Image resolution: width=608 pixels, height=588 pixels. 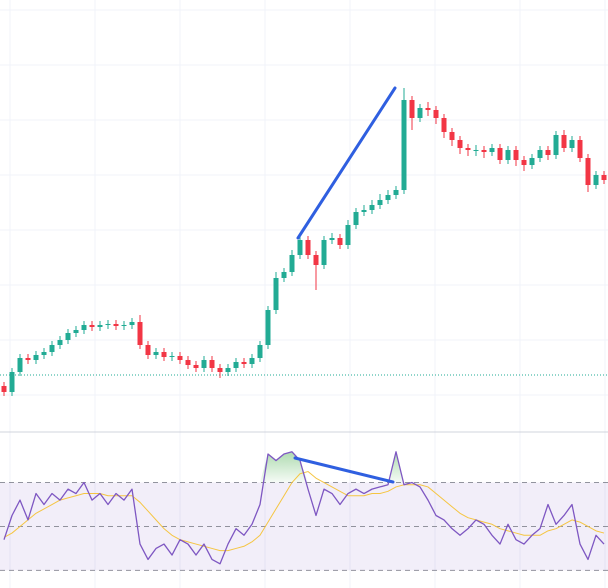 What do you see at coordinates (346, 163) in the screenshot?
I see `trend-line` at bounding box center [346, 163].